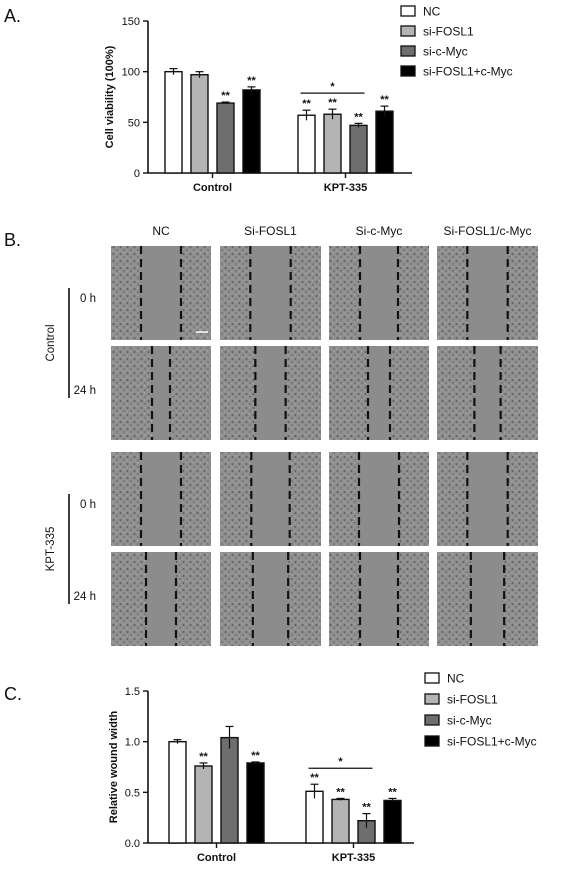 The height and width of the screenshot is (869, 567). Describe the element at coordinates (432, 12) in the screenshot. I see `chart-a-legend-label: NC` at that location.